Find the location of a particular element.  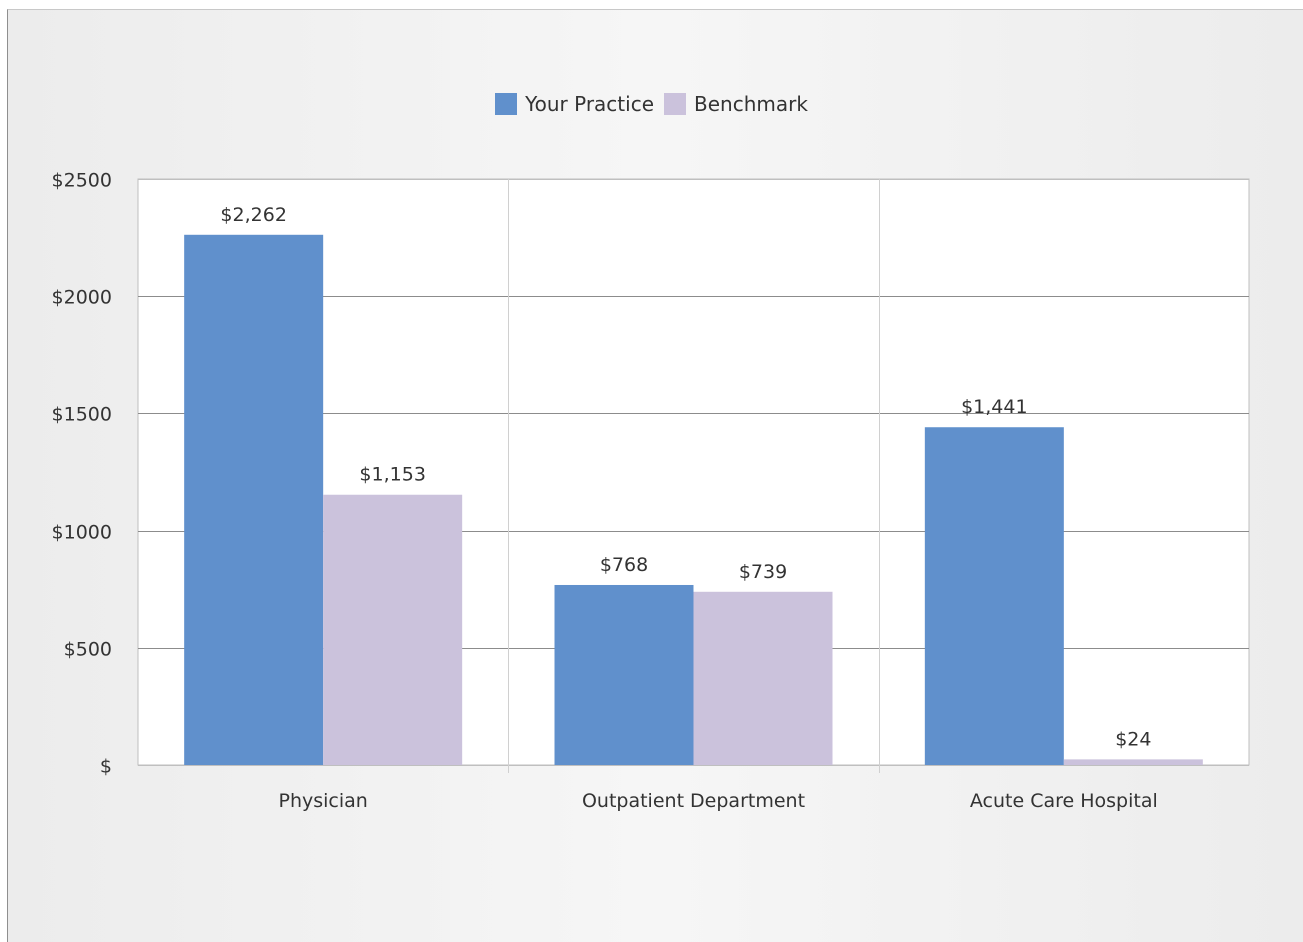

data-label: $768 is located at coordinates (624, 565).